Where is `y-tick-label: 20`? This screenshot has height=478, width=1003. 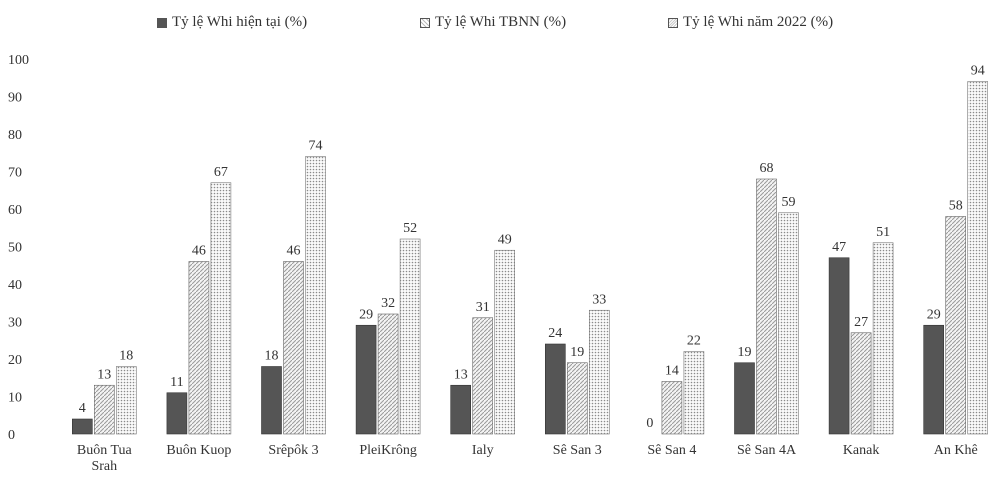
y-tick-label: 20 is located at coordinates (15, 360).